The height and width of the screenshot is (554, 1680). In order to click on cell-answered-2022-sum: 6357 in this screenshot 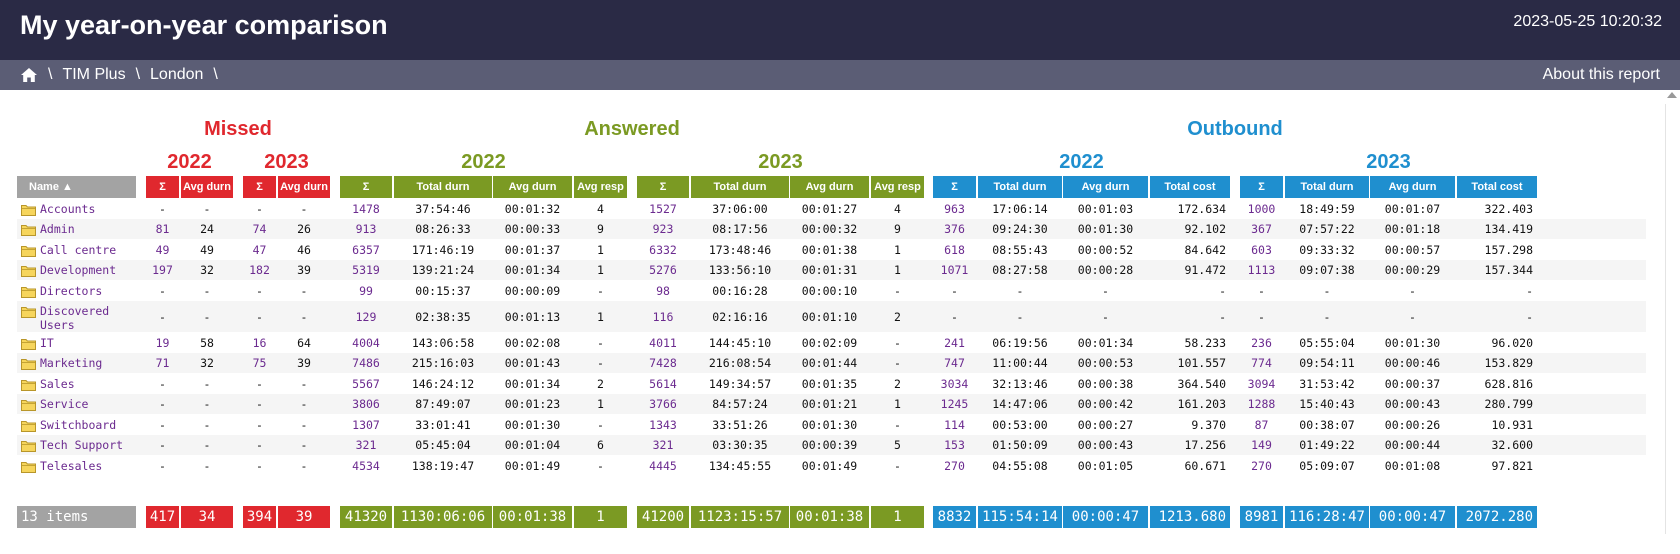, I will do `click(366, 250)`.